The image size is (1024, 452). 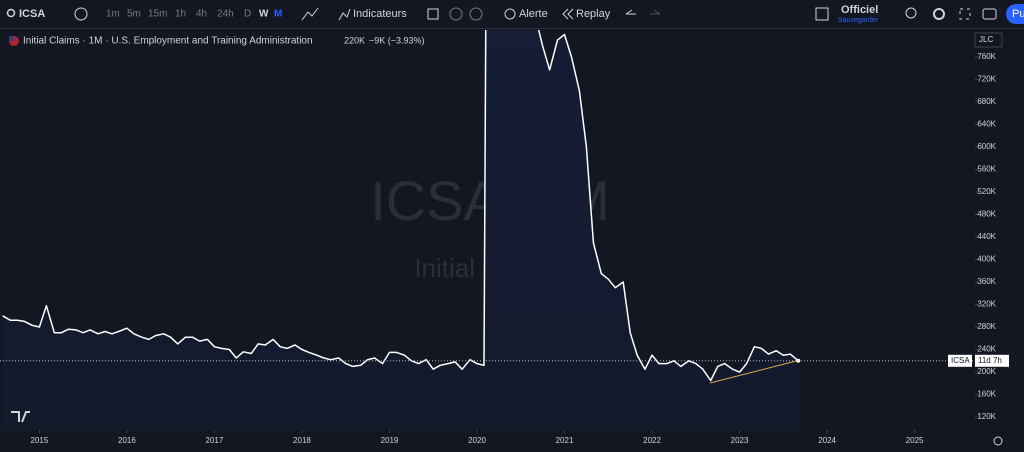 I want to click on x-tick-label: 2018, so click(x=302, y=440).